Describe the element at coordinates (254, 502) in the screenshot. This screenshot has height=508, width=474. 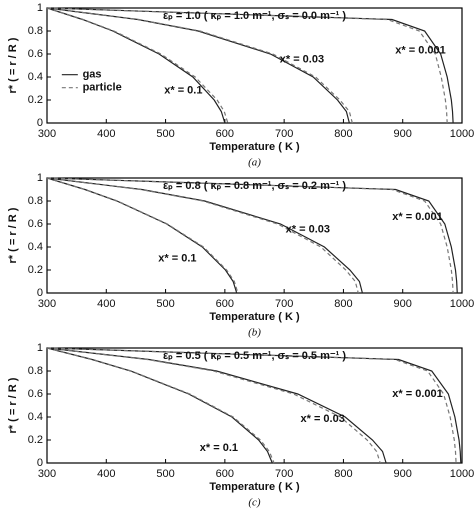
I see `caption: (c)` at that location.